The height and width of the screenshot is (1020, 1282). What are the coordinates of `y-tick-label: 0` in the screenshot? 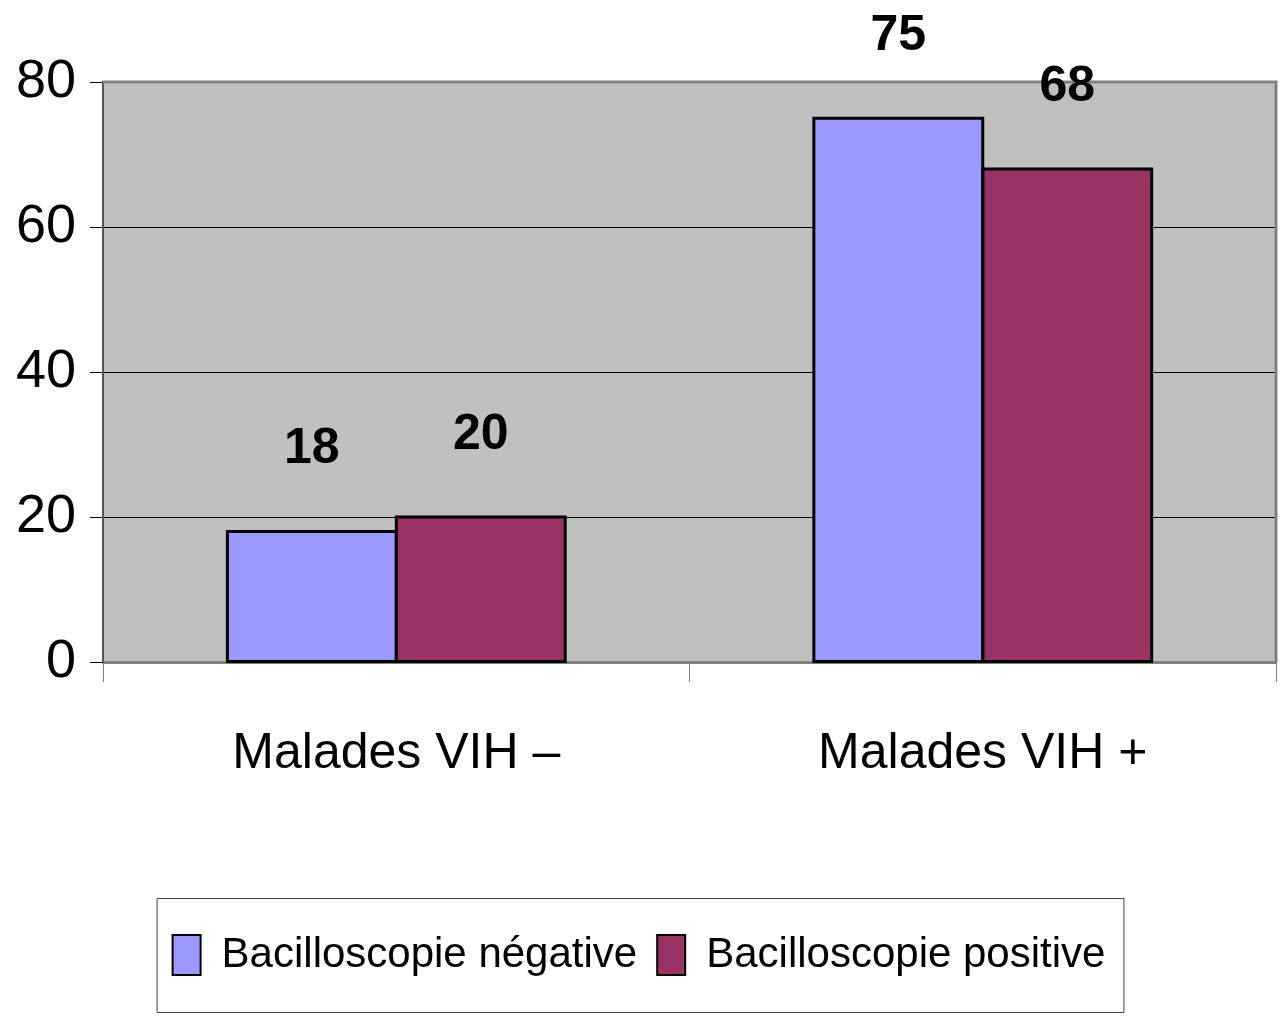 It's located at (61, 657).